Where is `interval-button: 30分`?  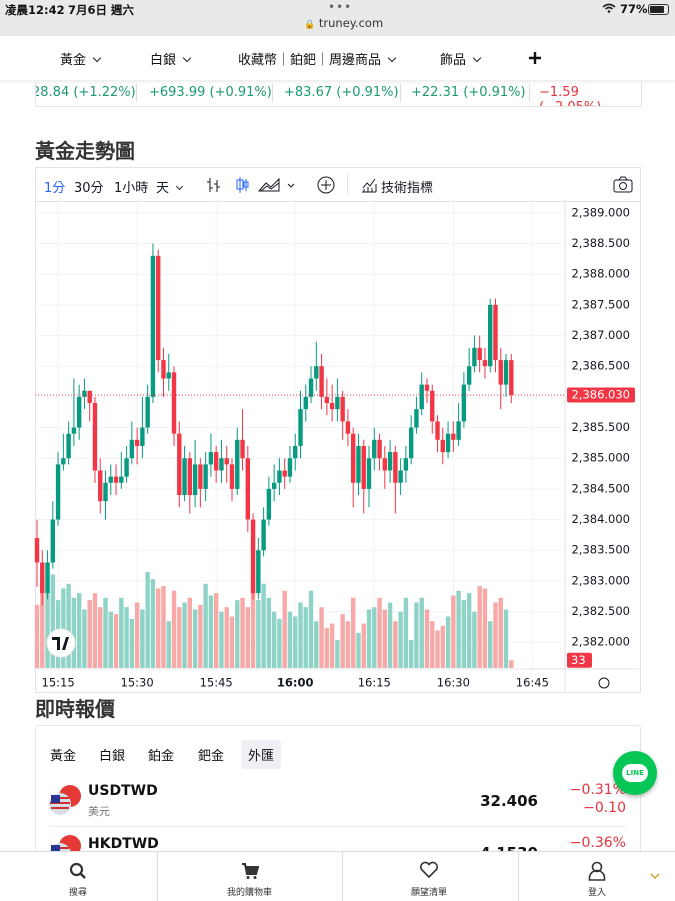 interval-button: 30分 is located at coordinates (89, 188).